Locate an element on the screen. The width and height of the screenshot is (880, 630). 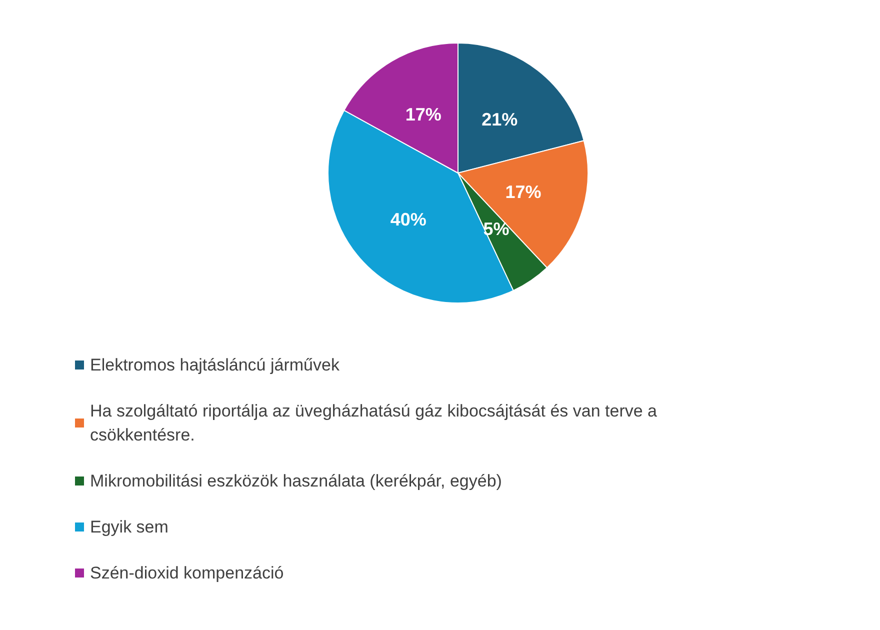
legend-label: Egyik sem is located at coordinates (129, 527).